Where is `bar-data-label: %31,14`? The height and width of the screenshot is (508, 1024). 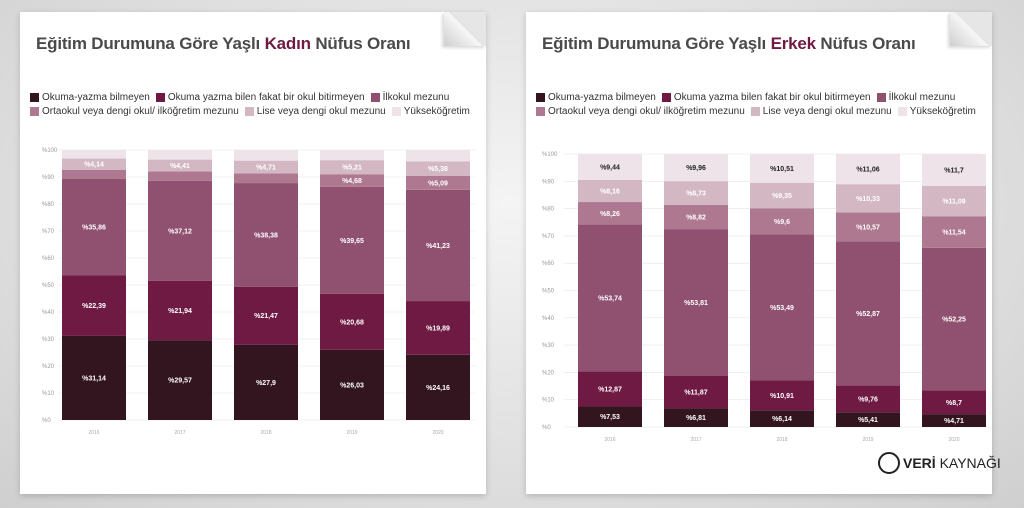
bar-data-label: %31,14 is located at coordinates (94, 378).